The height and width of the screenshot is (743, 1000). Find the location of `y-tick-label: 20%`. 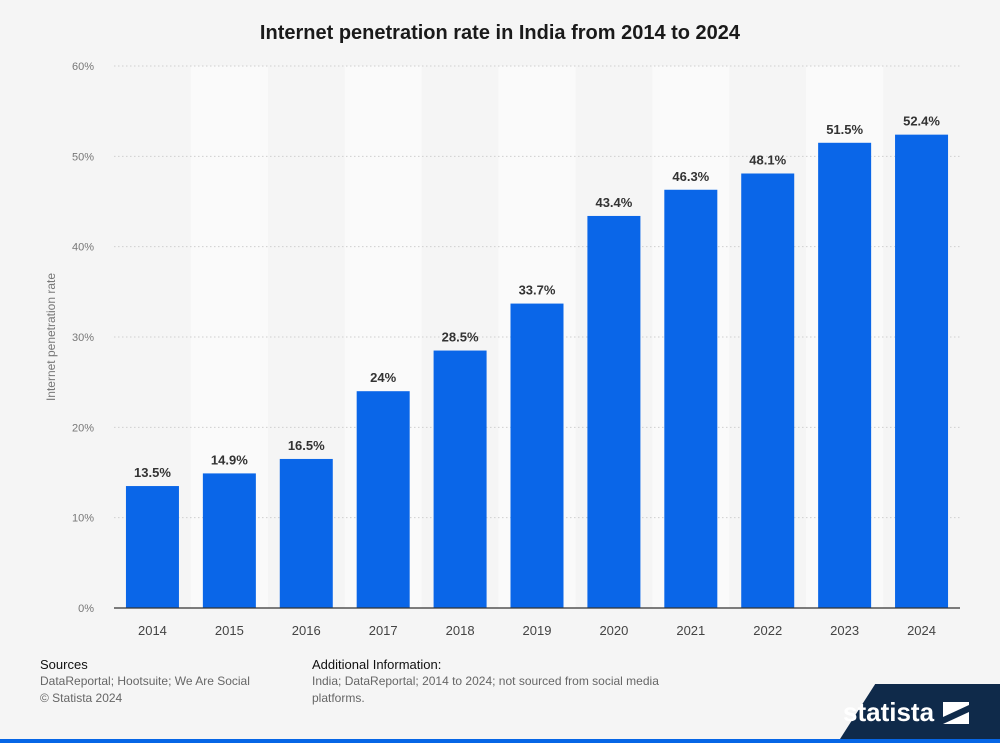

y-tick-label: 20% is located at coordinates (83, 428).